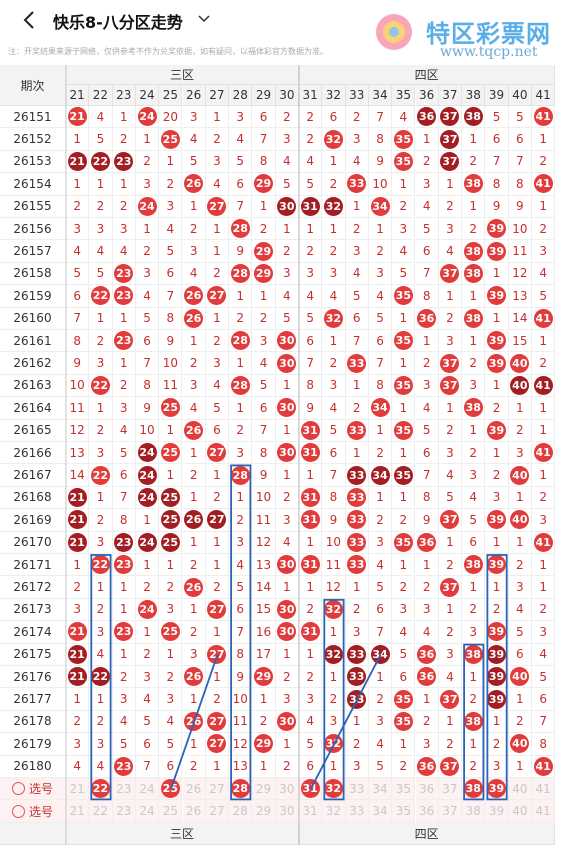  Describe the element at coordinates (194, 184) in the screenshot. I see `hit-ball: 26` at that location.